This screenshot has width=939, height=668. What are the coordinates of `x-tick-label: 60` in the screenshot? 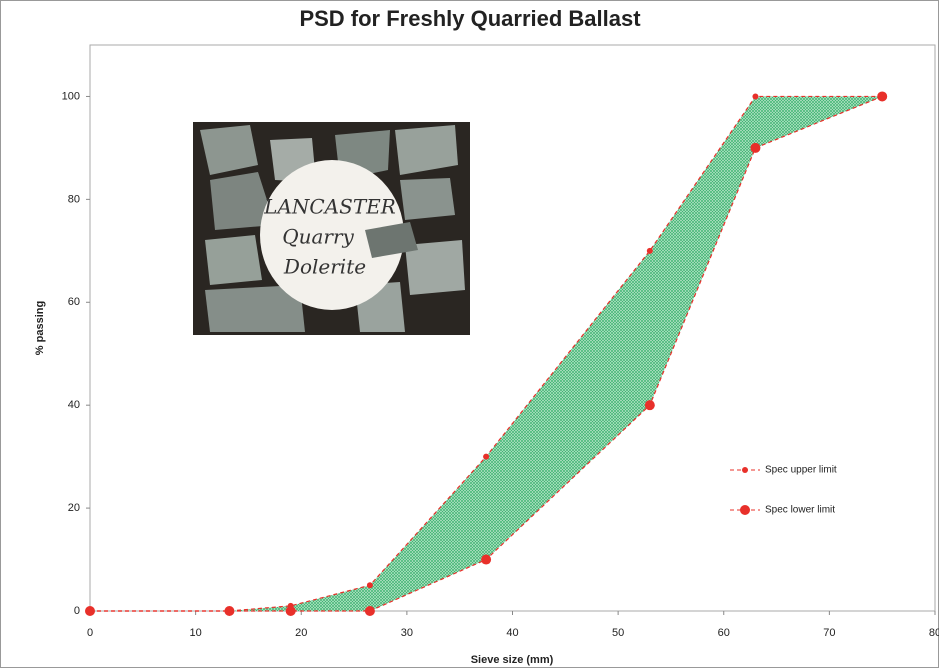 It's located at (724, 633).